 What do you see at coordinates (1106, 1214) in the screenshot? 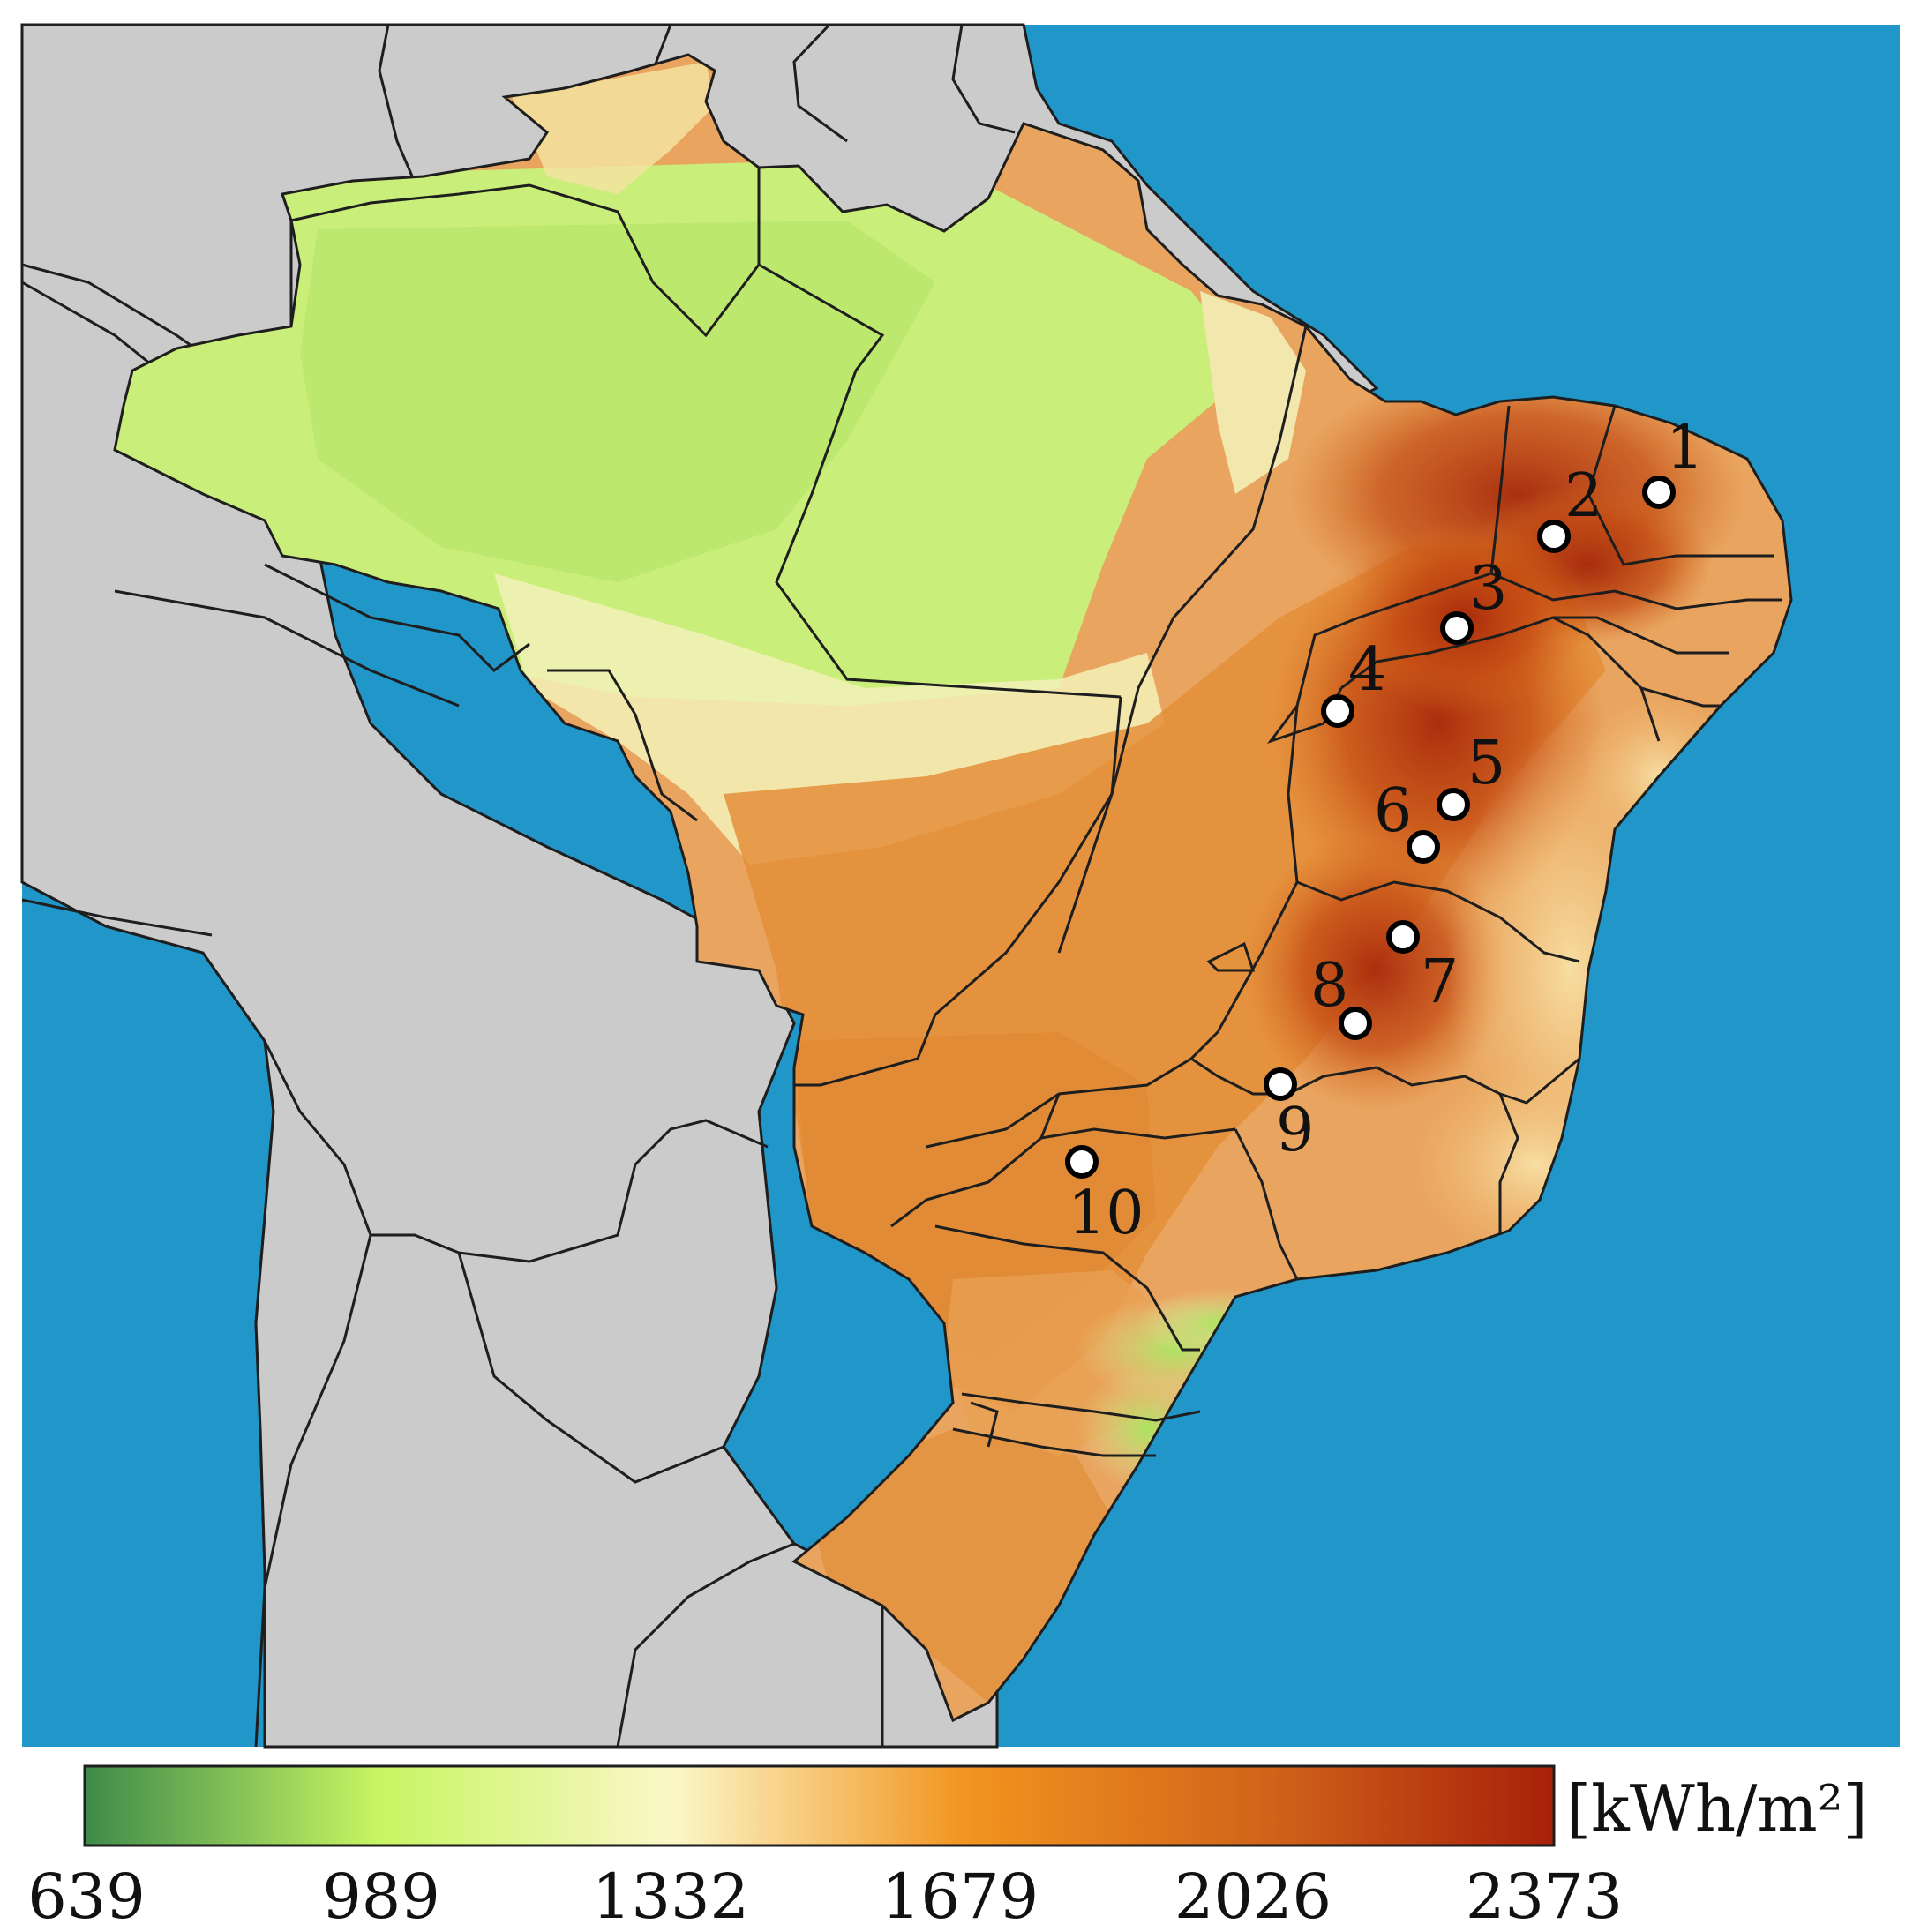
I see `site-label-10: 10` at bounding box center [1106, 1214].